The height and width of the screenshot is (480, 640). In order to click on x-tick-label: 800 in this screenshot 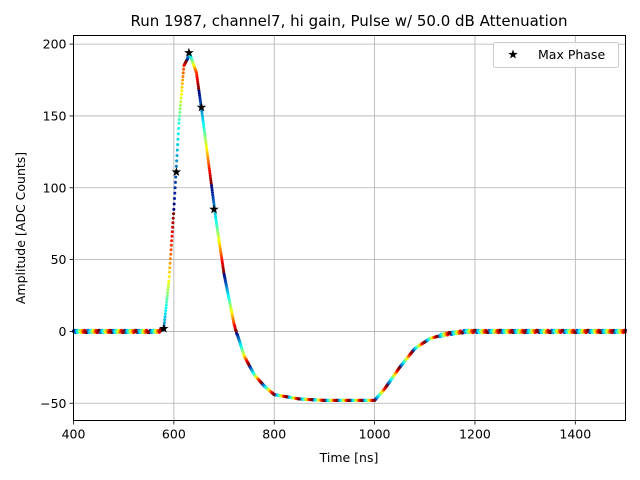, I will do `click(274, 434)`.